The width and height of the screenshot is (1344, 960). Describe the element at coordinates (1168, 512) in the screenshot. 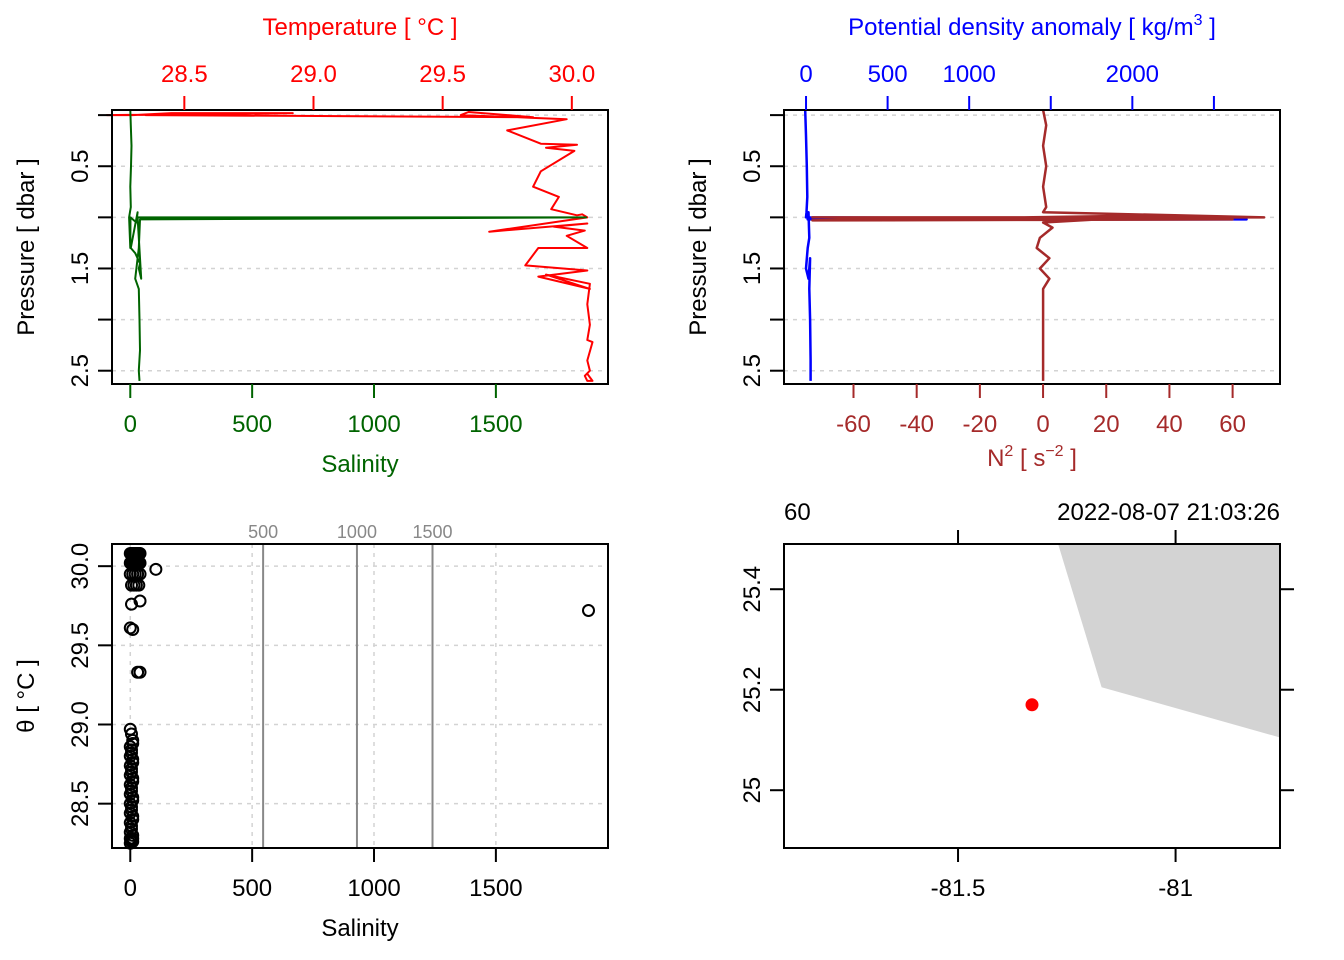

I see `map-timestamp-label: 2022-08-07 21:03:26` at that location.